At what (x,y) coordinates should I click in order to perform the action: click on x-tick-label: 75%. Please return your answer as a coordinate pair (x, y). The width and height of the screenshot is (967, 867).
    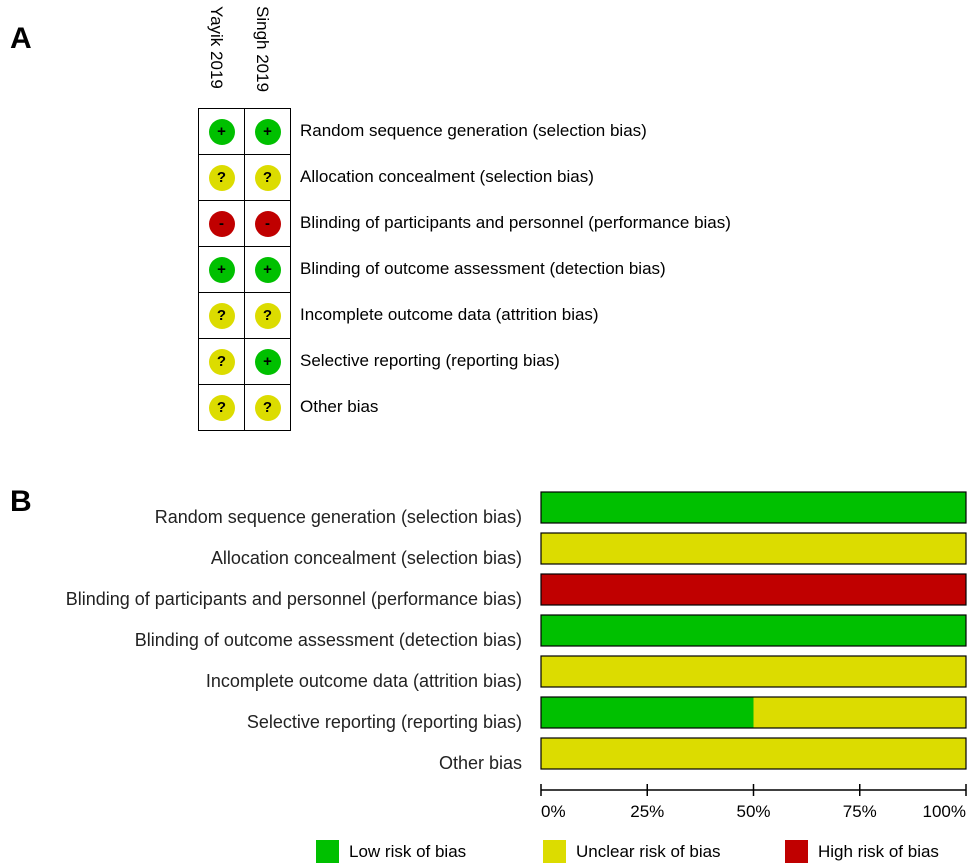
    Looking at the image, I should click on (860, 811).